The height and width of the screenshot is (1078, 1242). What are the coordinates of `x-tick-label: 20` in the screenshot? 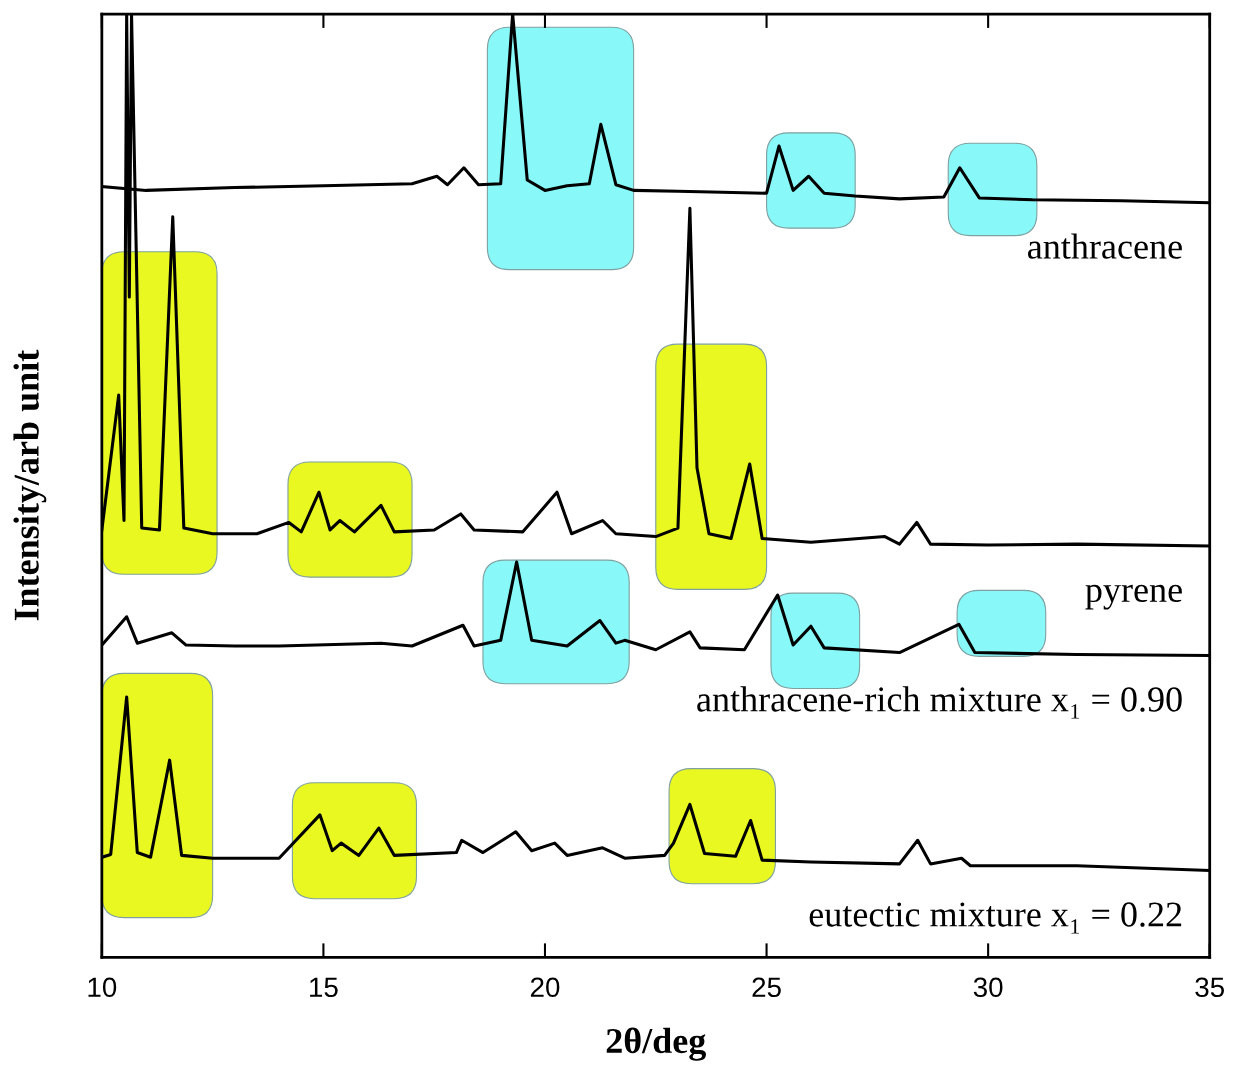 It's located at (545, 987).